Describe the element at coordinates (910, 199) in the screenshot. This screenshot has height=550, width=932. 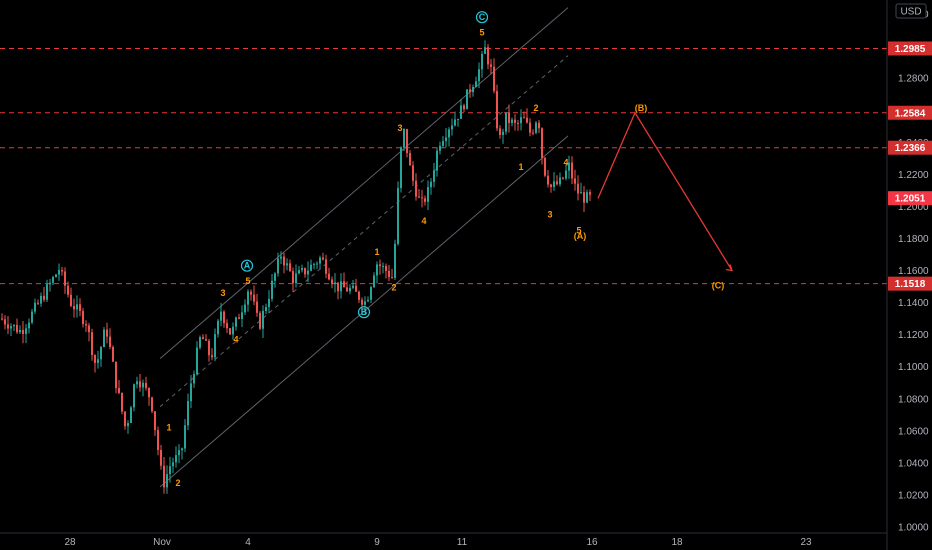
I see `last-price-tag: 1.2051` at that location.